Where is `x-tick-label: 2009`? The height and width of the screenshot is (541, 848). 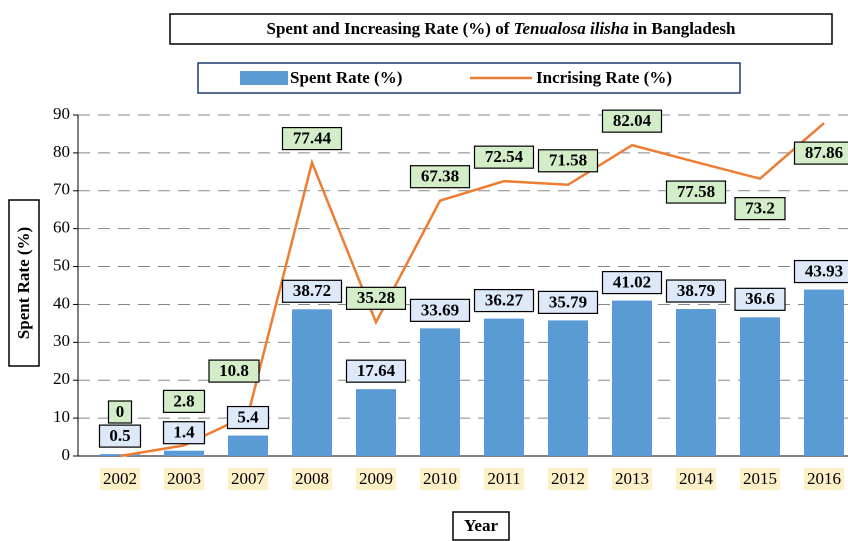
x-tick-label: 2009 is located at coordinates (376, 478).